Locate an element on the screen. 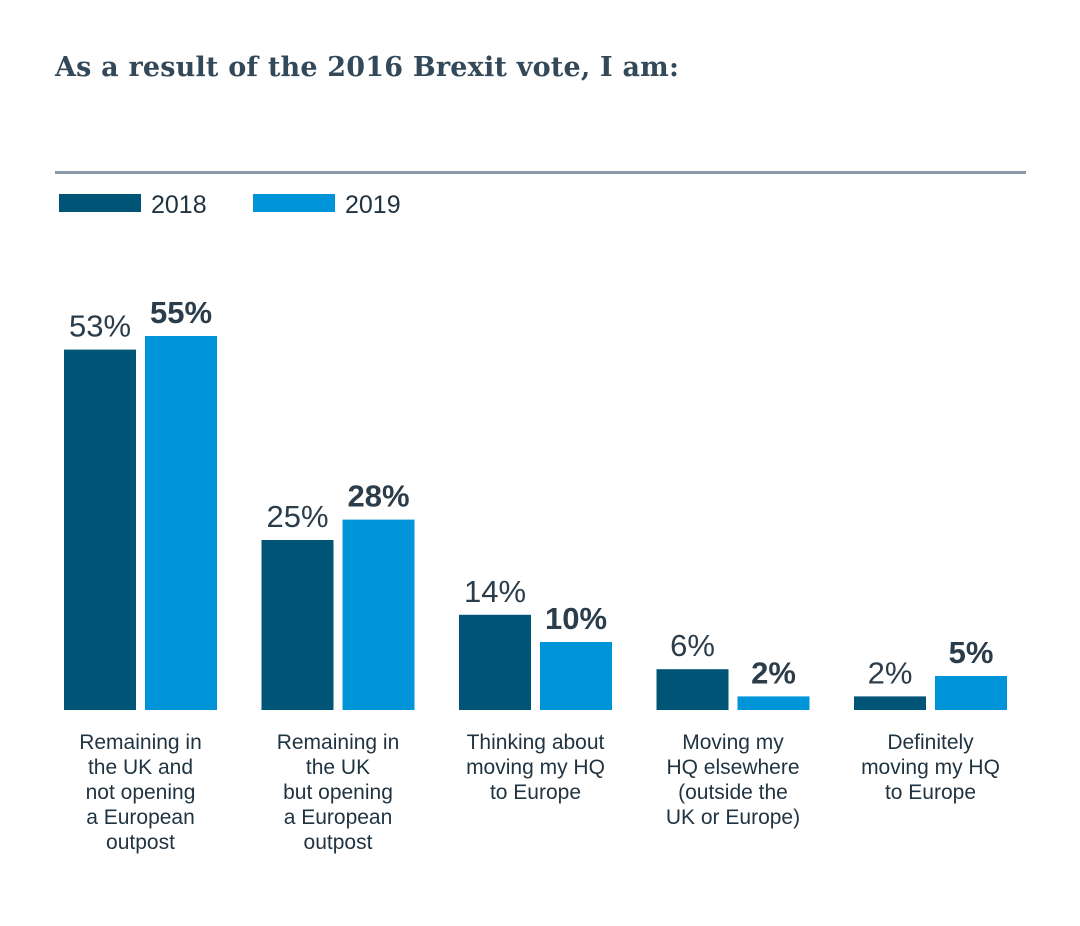 This screenshot has height=926, width=1080. legend-label-2018: 2018 is located at coordinates (179, 205).